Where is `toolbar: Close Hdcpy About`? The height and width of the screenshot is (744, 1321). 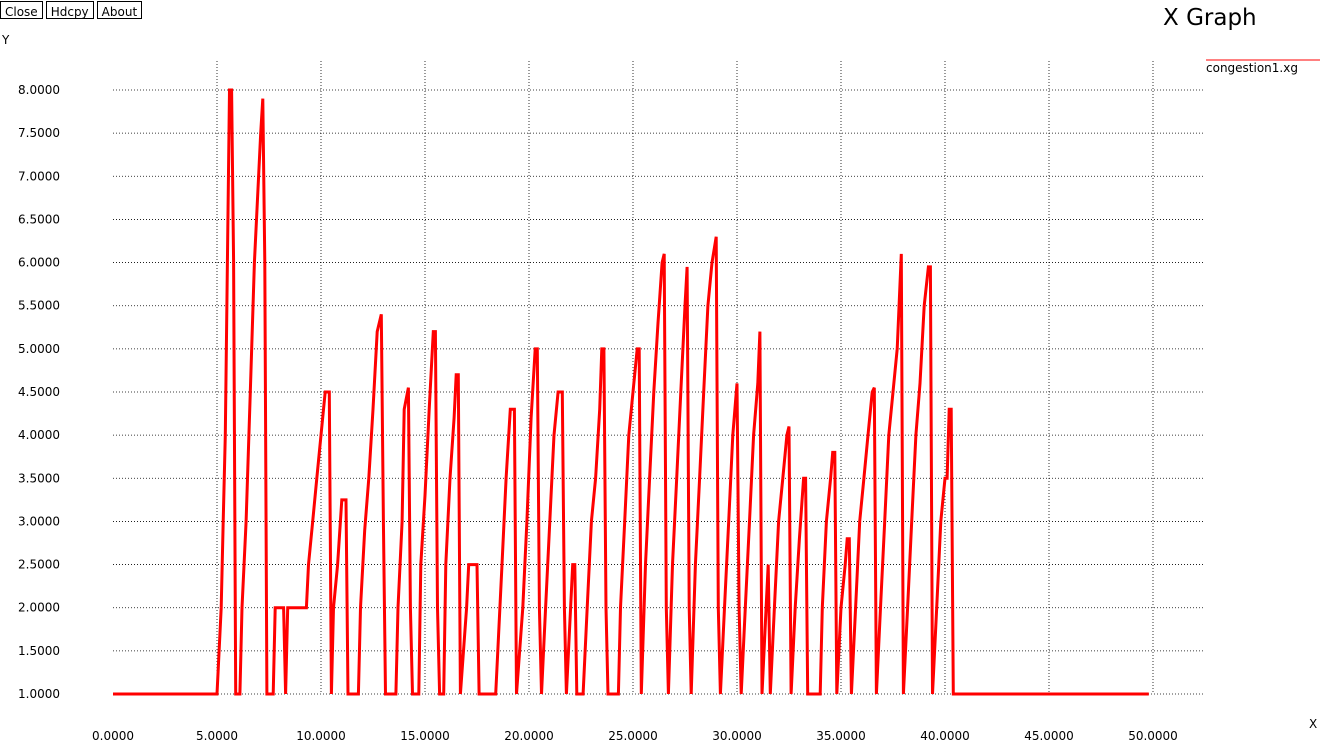 toolbar: Close Hdcpy About is located at coordinates (71, 10).